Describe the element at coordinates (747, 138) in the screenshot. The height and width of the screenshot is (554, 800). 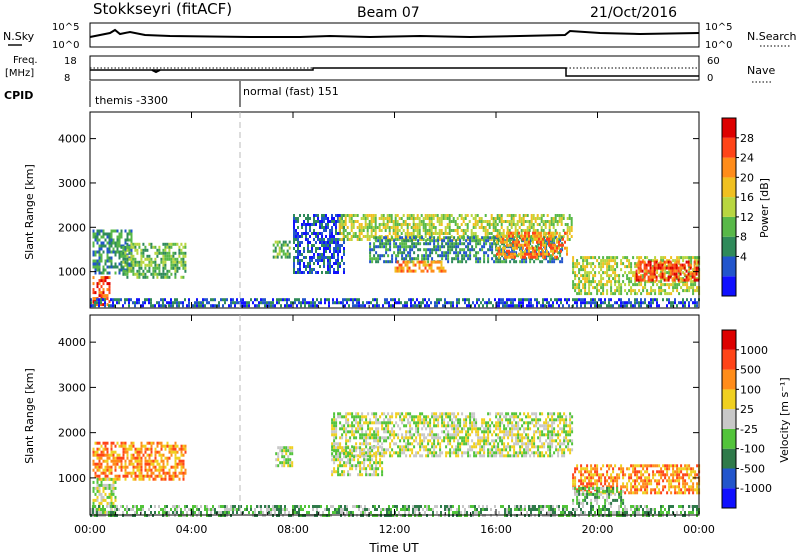
I see `power-colorbar-tick-label: 28` at that location.